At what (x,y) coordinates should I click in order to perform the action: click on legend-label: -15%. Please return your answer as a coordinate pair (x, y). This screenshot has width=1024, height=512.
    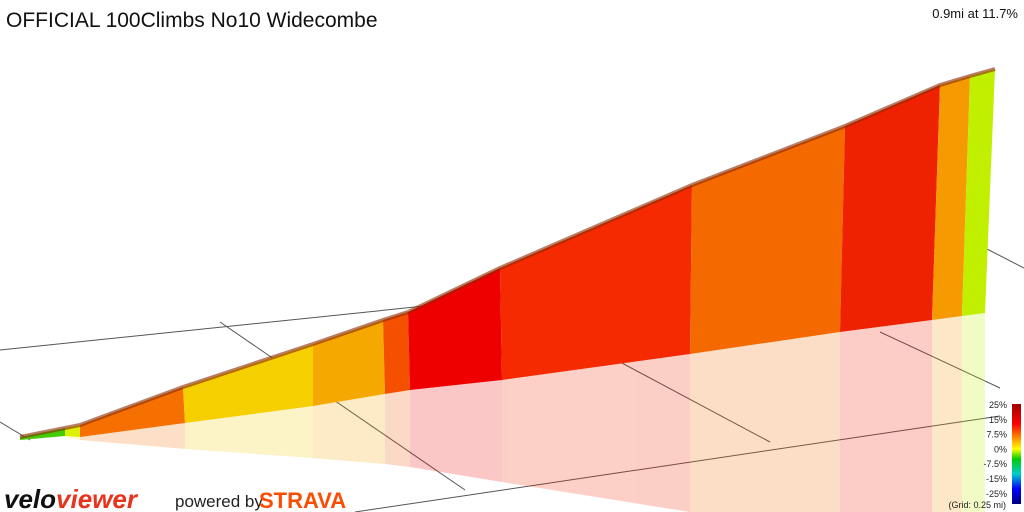
    Looking at the image, I should click on (996, 479).